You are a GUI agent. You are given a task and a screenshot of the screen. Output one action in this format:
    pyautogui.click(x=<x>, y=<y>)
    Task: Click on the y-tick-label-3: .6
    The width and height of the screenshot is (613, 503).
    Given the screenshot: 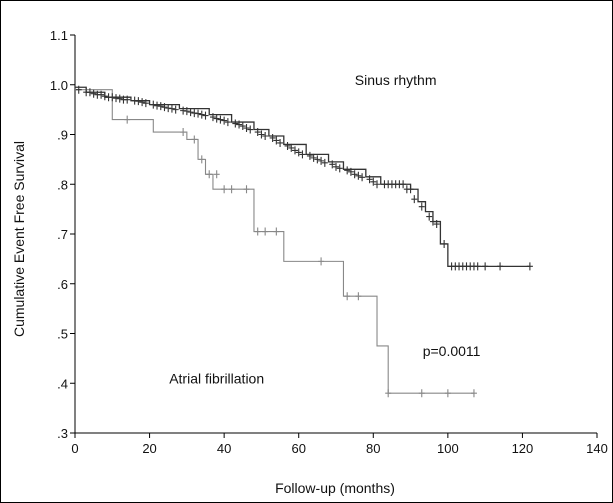 What is the action you would take?
    pyautogui.click(x=62, y=284)
    